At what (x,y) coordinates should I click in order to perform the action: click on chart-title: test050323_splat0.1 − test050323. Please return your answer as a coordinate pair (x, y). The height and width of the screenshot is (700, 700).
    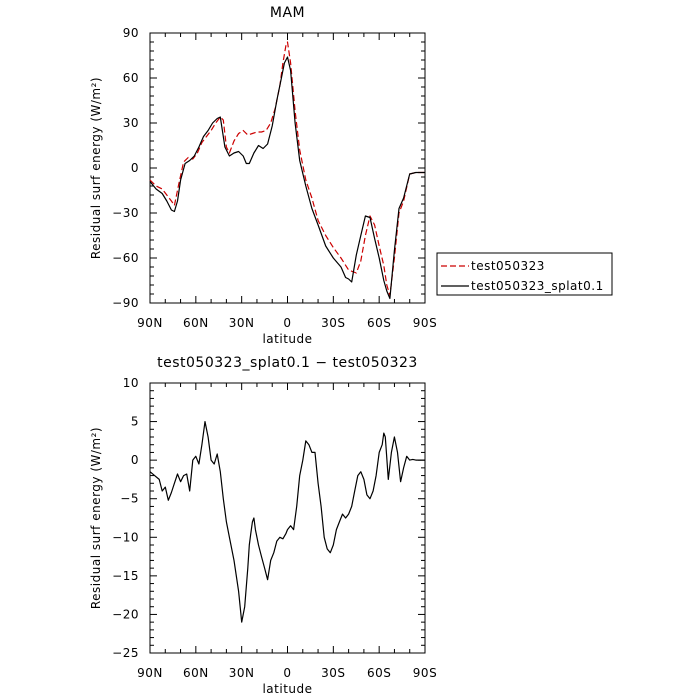
    Looking at the image, I should click on (287, 363).